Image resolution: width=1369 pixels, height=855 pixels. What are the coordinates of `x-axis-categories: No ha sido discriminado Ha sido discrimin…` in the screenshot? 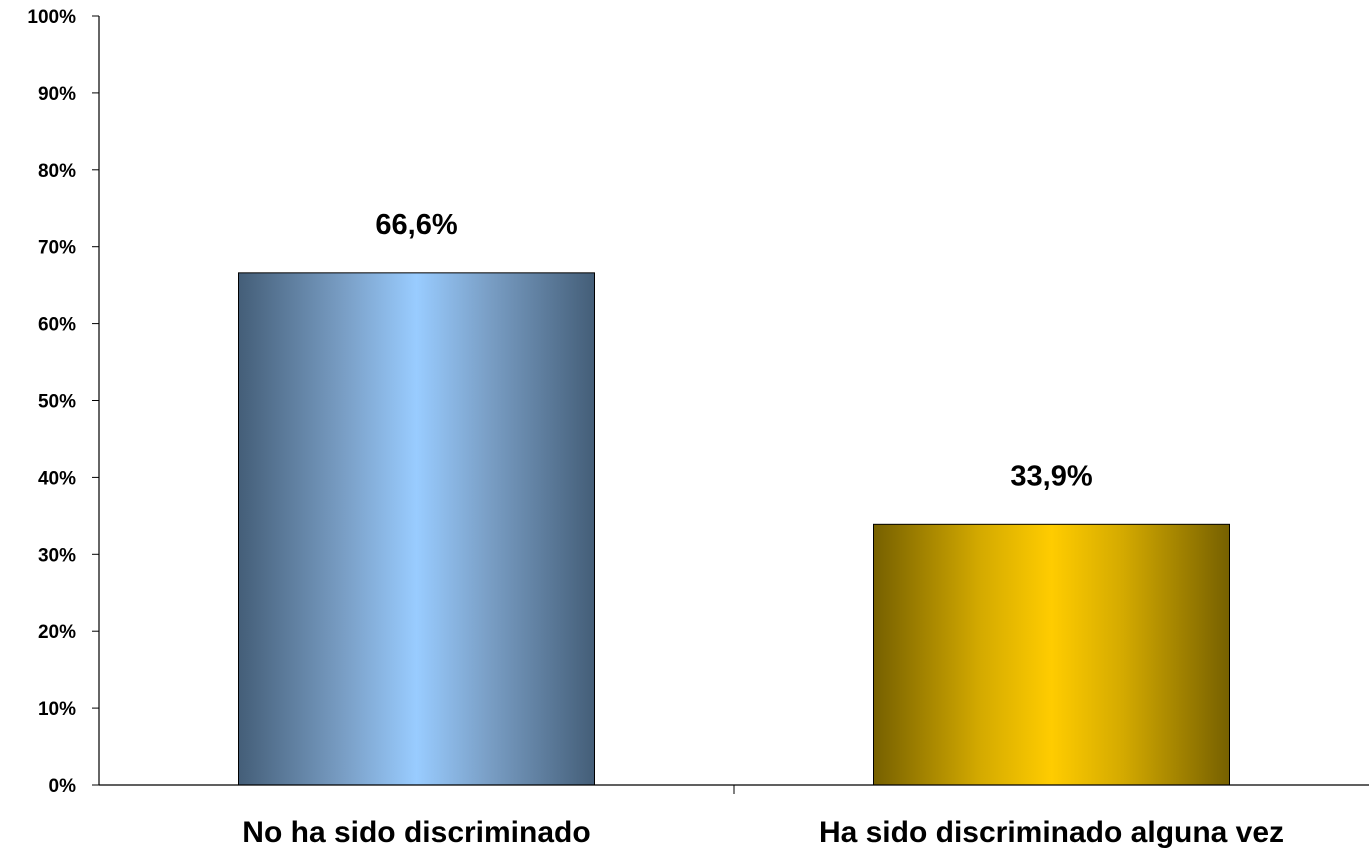 It's located at (763, 832).